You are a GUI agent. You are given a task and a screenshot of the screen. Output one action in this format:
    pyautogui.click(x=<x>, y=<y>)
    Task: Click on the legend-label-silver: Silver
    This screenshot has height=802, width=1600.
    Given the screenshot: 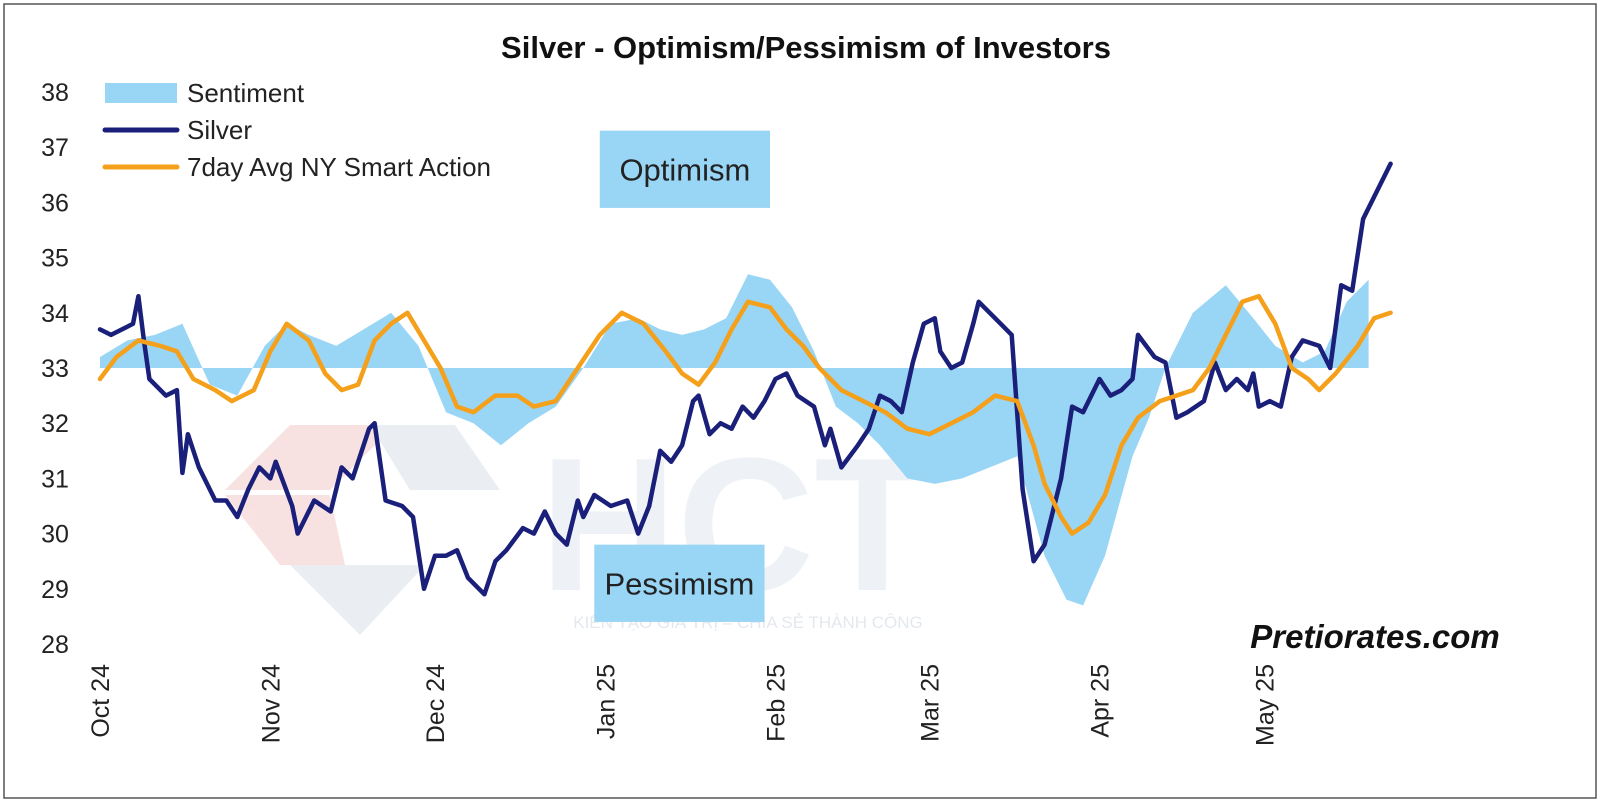 What is the action you would take?
    pyautogui.click(x=219, y=130)
    